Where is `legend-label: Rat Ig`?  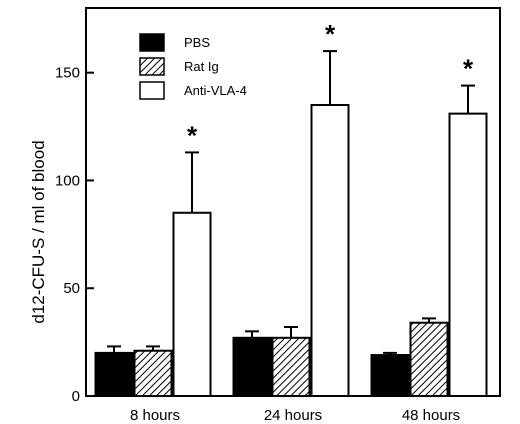 legend-label: Rat Ig is located at coordinates (201, 66).